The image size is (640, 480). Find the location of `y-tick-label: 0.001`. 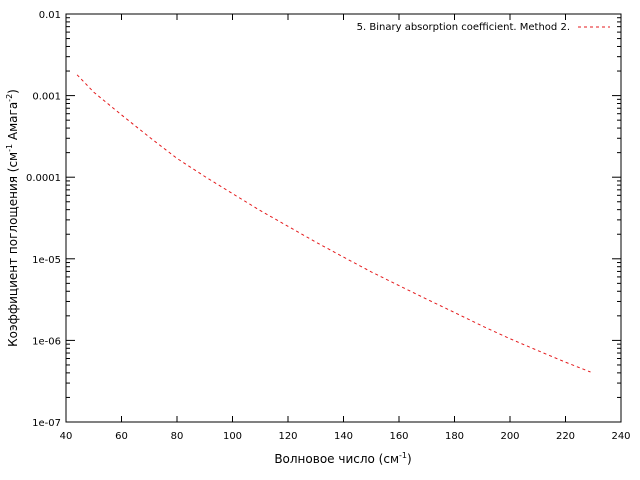

y-tick-label: 0.001 is located at coordinates (46, 97).